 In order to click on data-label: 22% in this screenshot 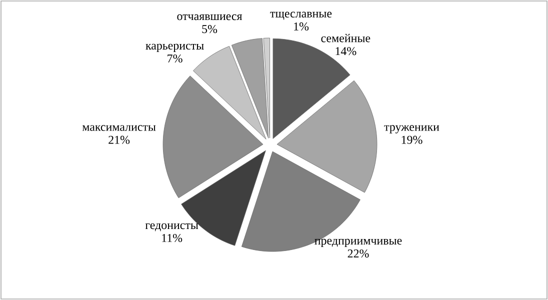, I will do `click(358, 253)`.